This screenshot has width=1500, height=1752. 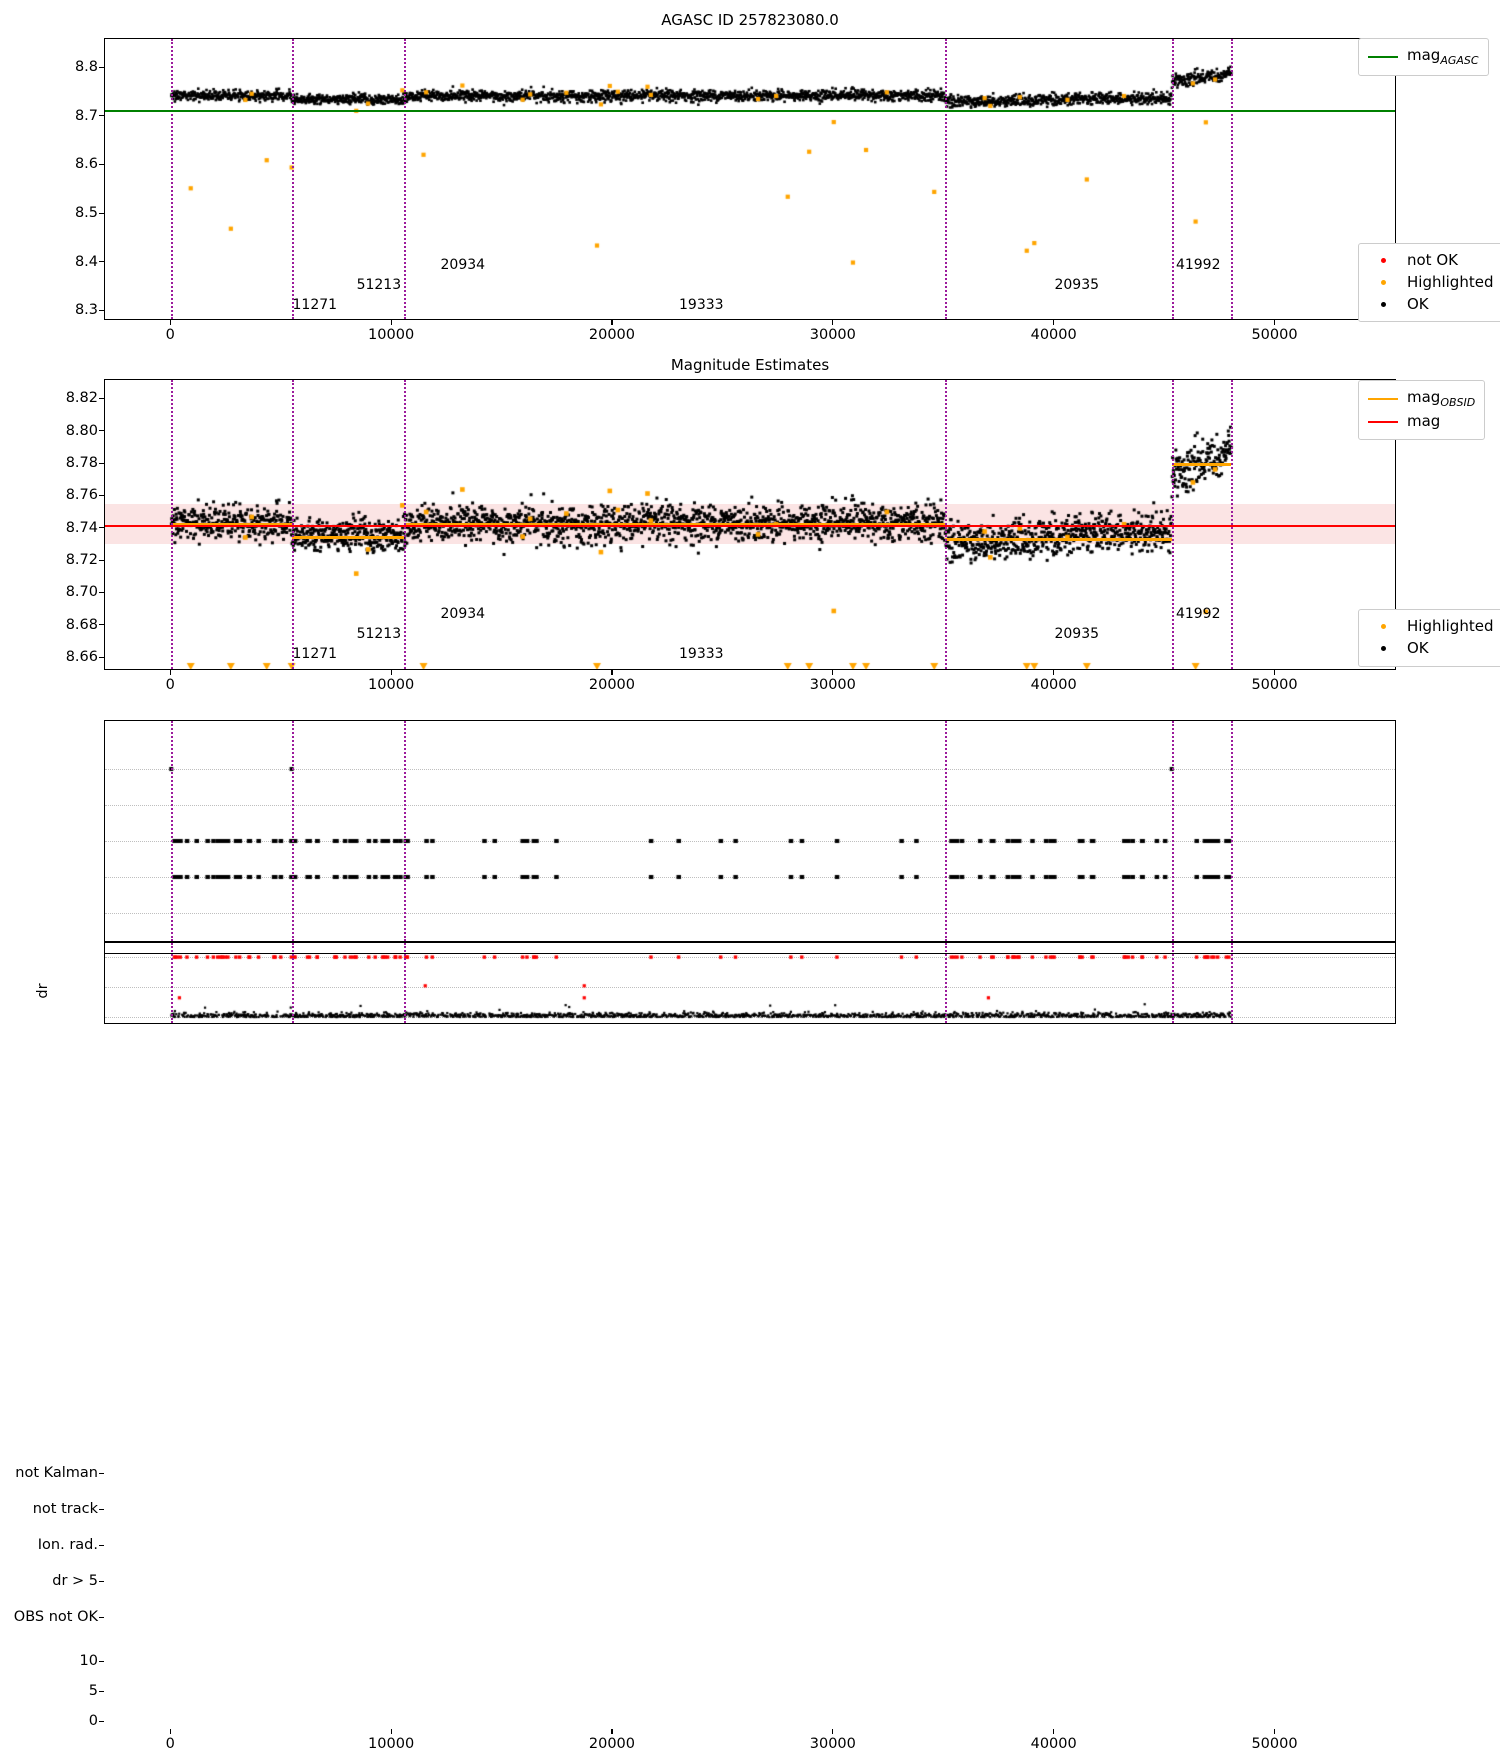 What do you see at coordinates (1450, 626) in the screenshot?
I see `legend-label: Highlighted` at bounding box center [1450, 626].